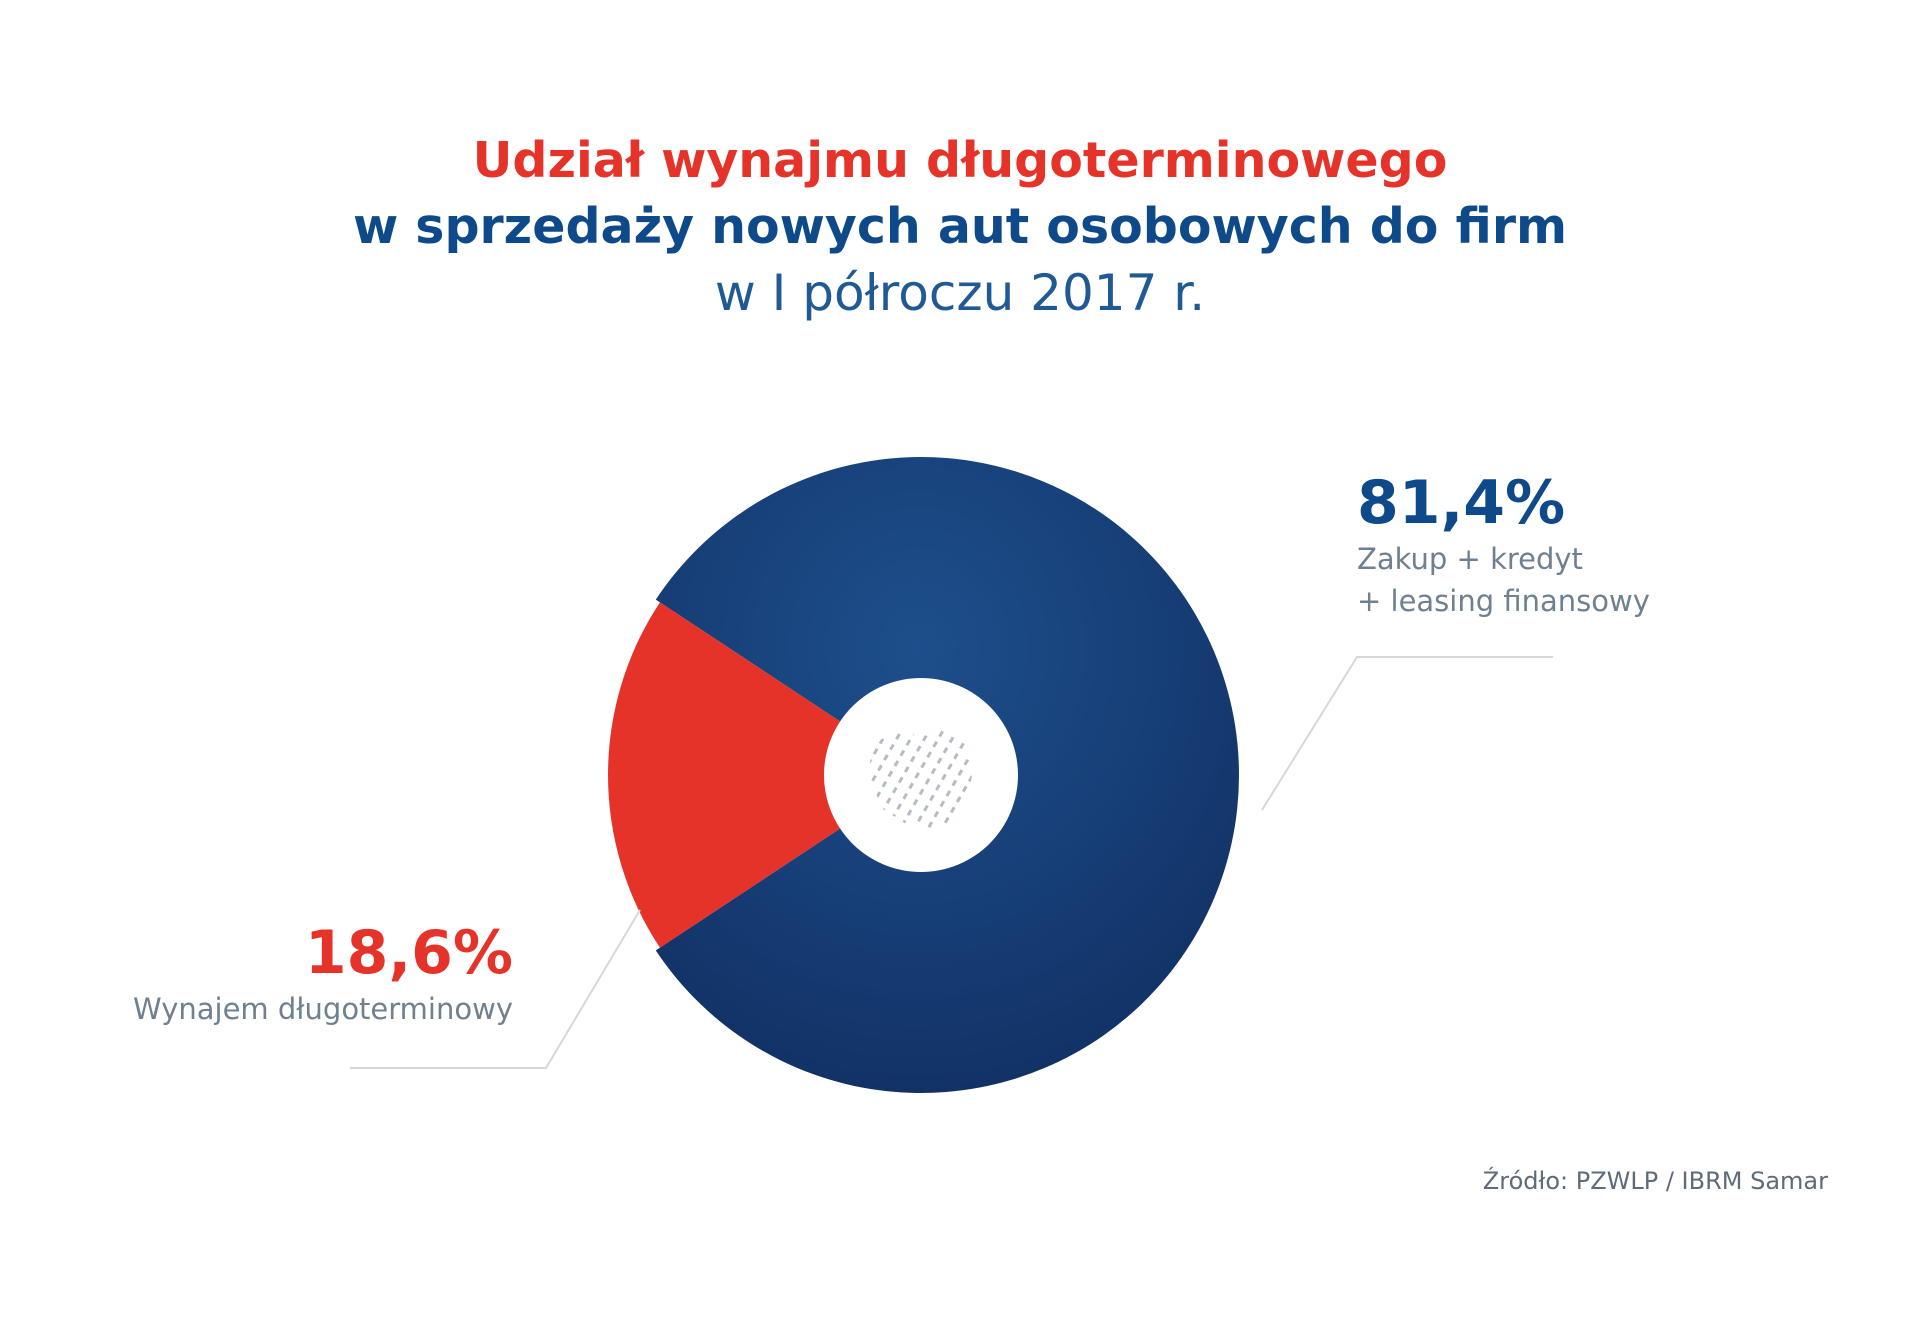  I want to click on value-label-purchase: 81,4%, so click(1461, 503).